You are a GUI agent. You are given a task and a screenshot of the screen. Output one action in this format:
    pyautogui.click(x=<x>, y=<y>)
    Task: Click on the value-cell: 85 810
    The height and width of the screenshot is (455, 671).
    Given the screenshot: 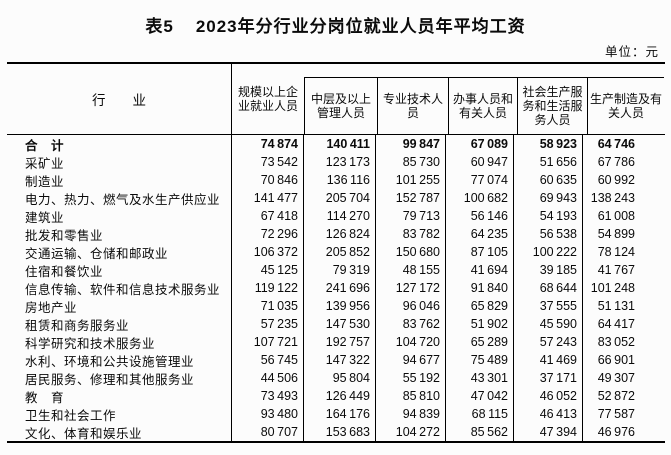 What is the action you would take?
    pyautogui.click(x=411, y=396)
    